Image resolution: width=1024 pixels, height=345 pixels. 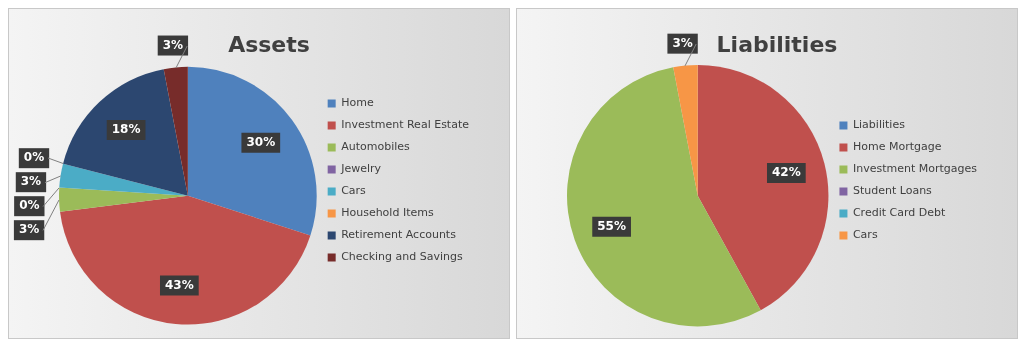 What do you see at coordinates (387, 213) in the screenshot?
I see `legend-label: Household Items` at bounding box center [387, 213].